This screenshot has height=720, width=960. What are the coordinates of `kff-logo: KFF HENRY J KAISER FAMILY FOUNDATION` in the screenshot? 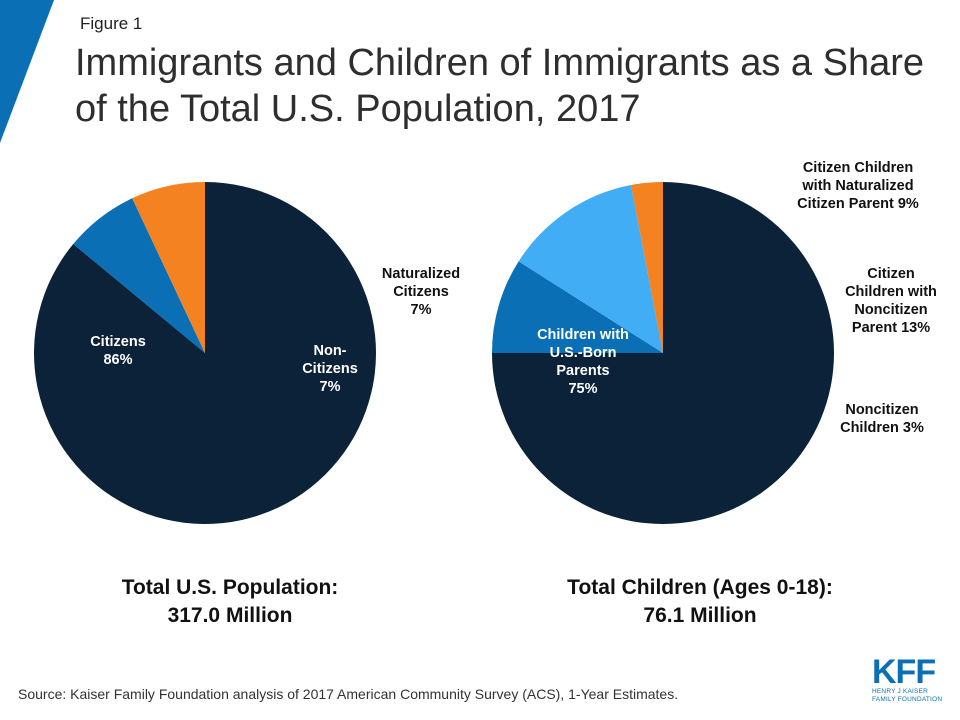 It's located at (911, 678).